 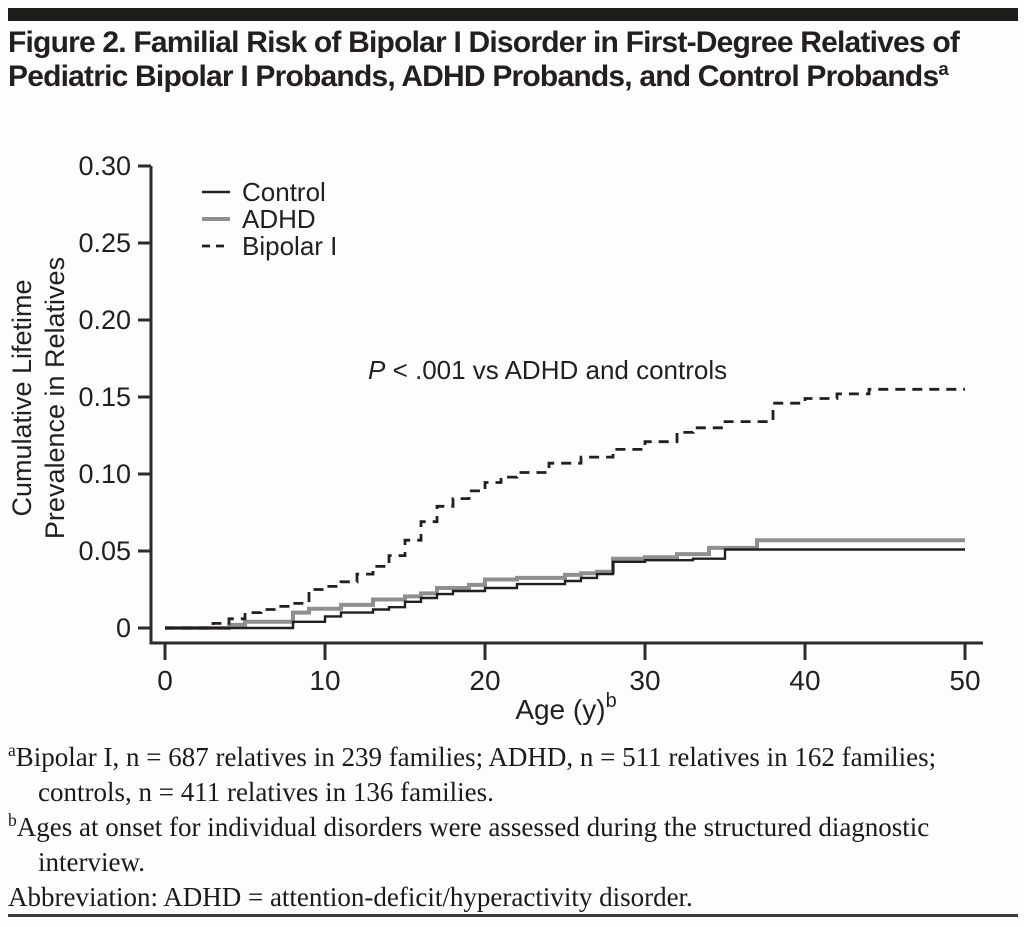 What do you see at coordinates (943, 68) in the screenshot?
I see `figure-title-superscript: a` at bounding box center [943, 68].